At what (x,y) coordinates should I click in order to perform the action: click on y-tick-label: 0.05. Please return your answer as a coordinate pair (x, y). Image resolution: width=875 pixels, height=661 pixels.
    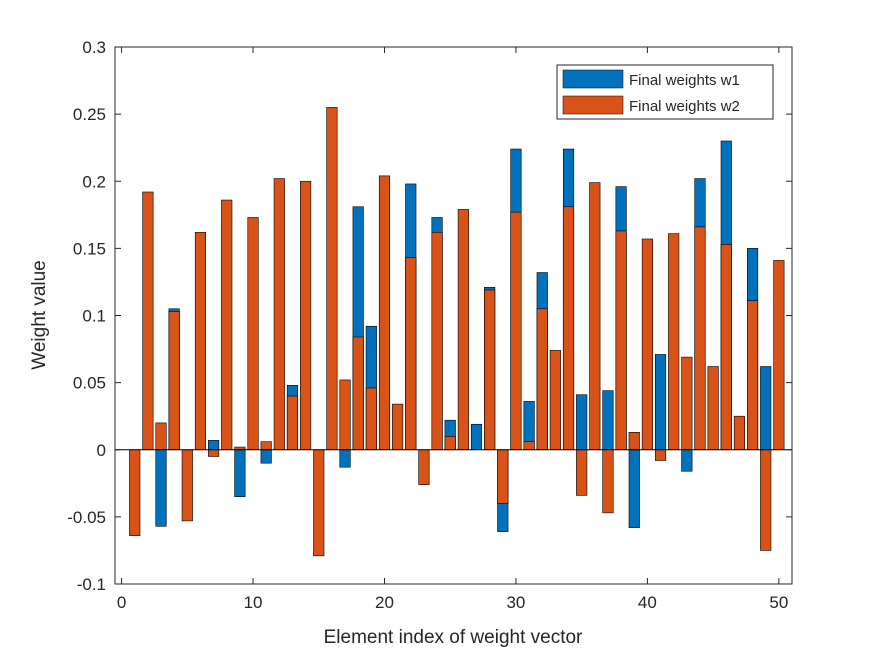
    Looking at the image, I should click on (89, 383).